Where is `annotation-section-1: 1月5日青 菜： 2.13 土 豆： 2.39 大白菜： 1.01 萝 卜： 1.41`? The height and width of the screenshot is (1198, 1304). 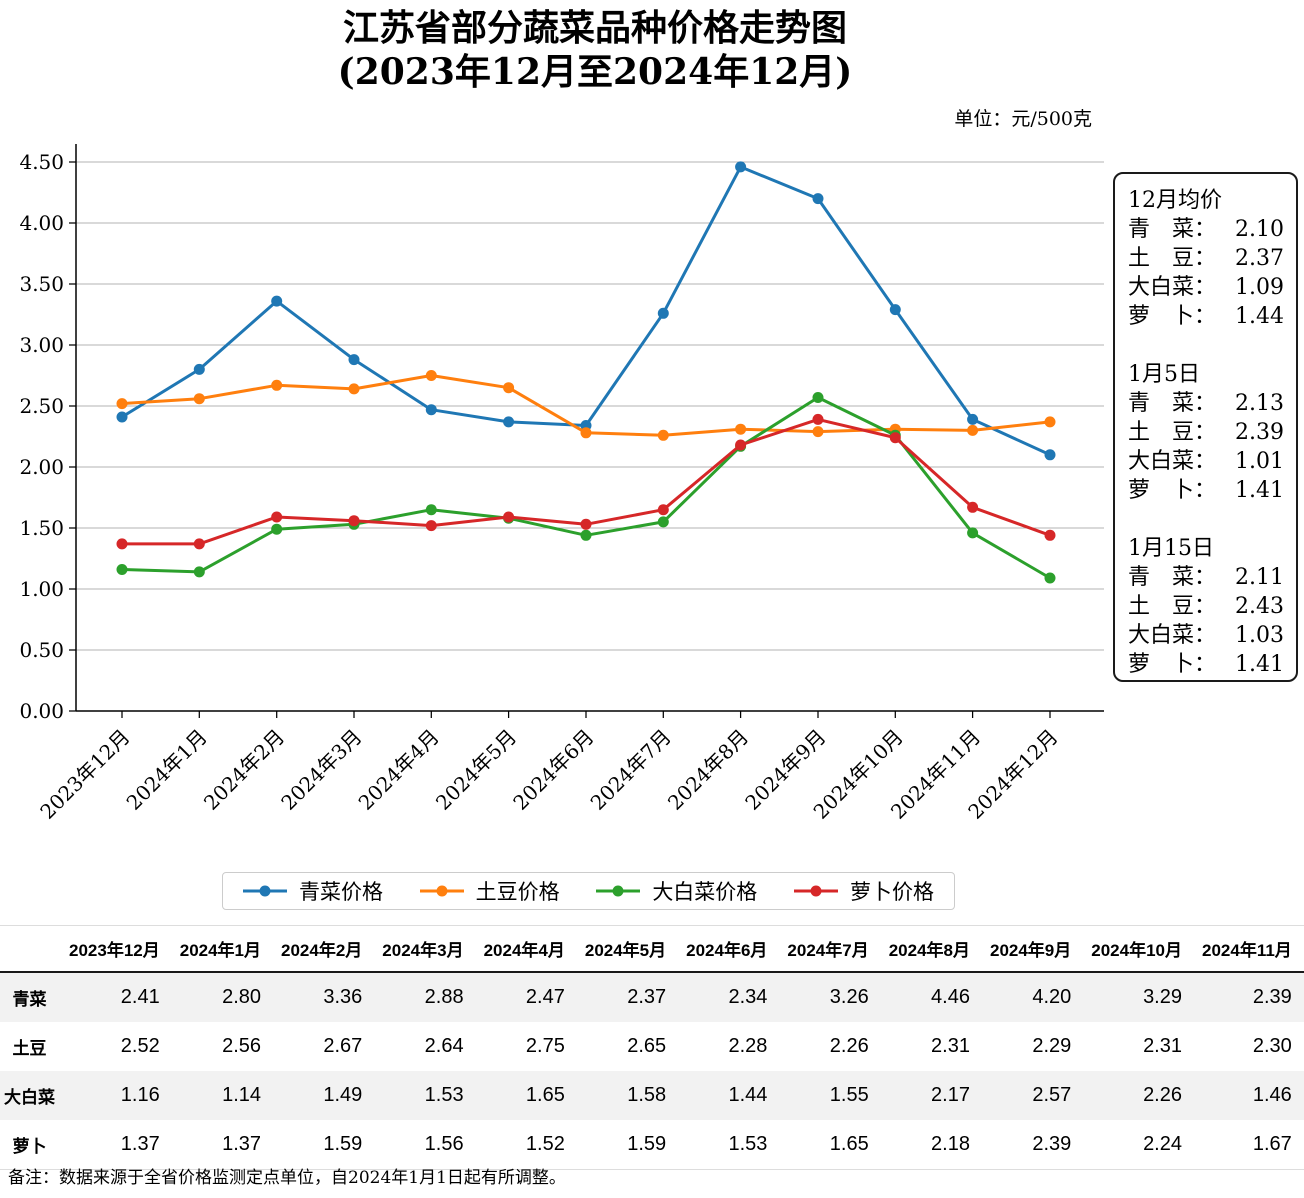
annotation-section-1: 1月5日青 菜： 2.13 土 豆： 2.39 大白菜： 1.01 萝 卜： 1.41 is located at coordinates (1212, 432).